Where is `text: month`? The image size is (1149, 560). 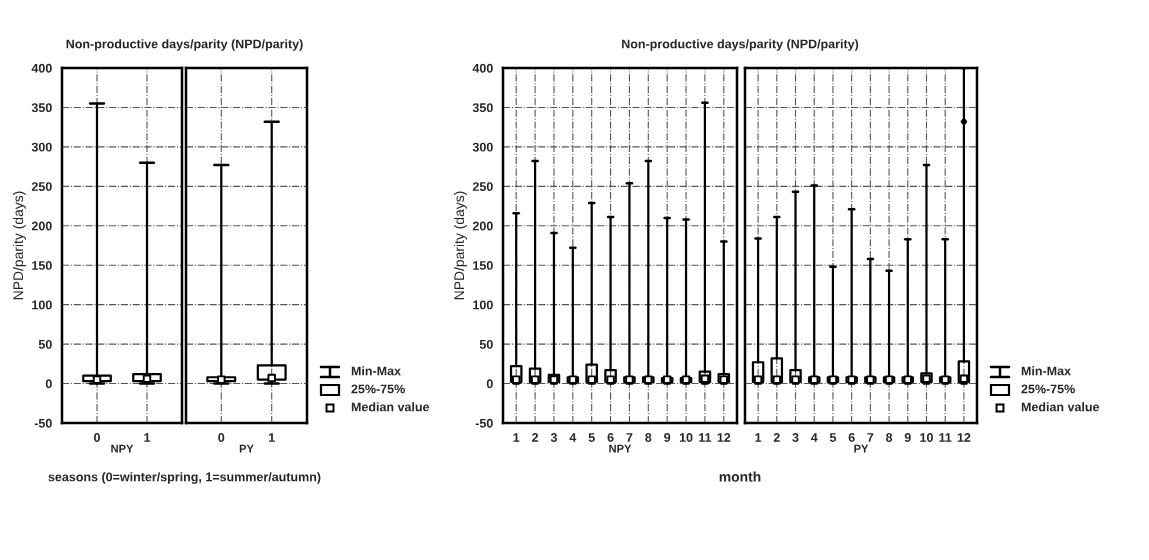
text: month is located at coordinates (740, 476).